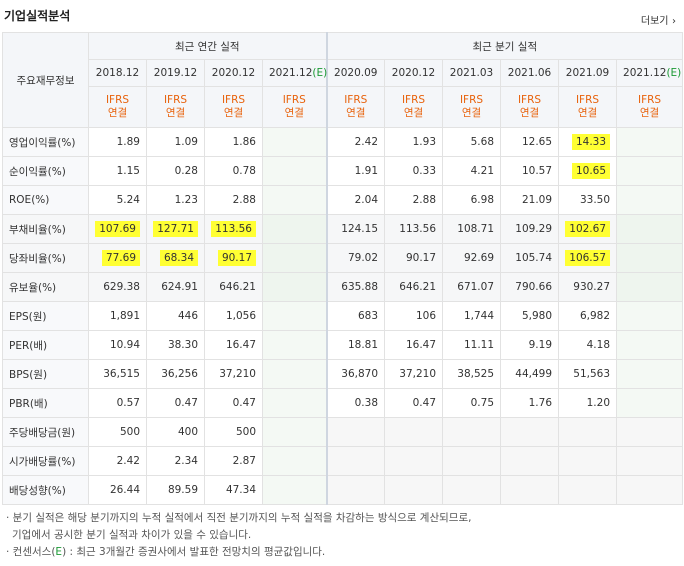  What do you see at coordinates (658, 19) in the screenshot?
I see `more-link: 더보기 ›` at bounding box center [658, 19].